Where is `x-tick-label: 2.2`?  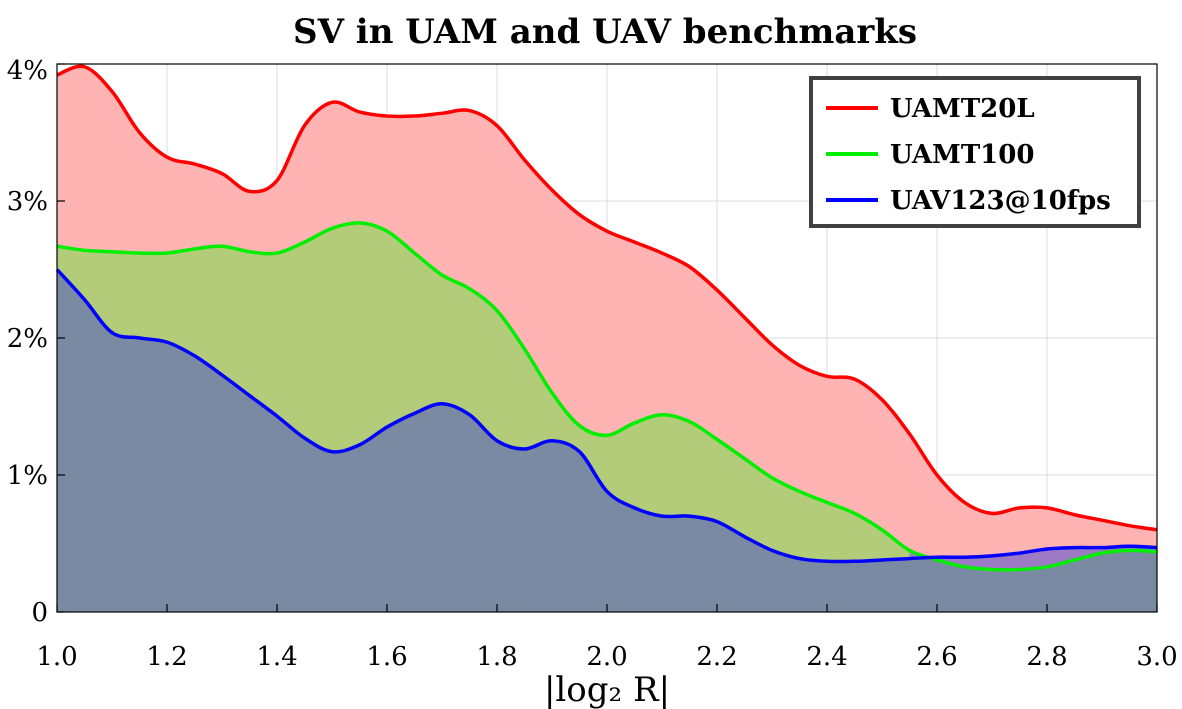 x-tick-label: 2.2 is located at coordinates (716, 657).